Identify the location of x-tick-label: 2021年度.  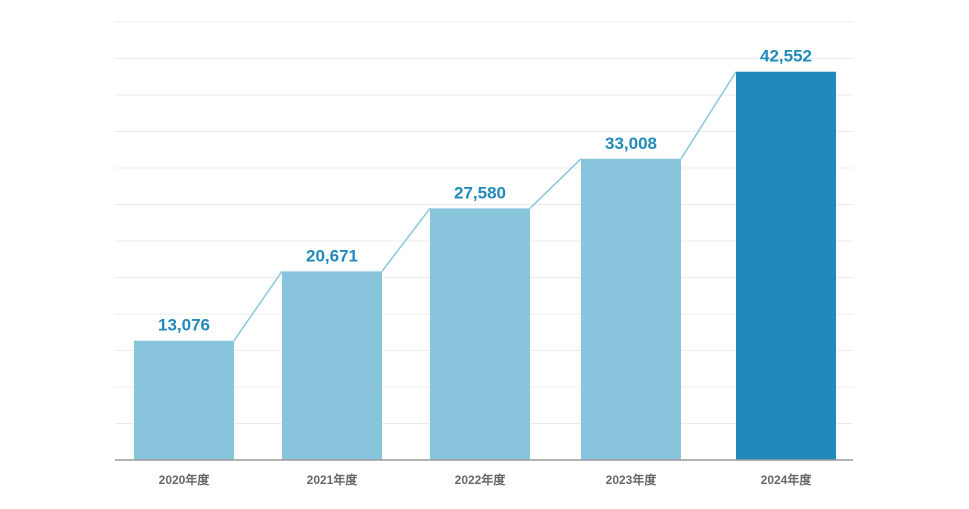
(333, 479).